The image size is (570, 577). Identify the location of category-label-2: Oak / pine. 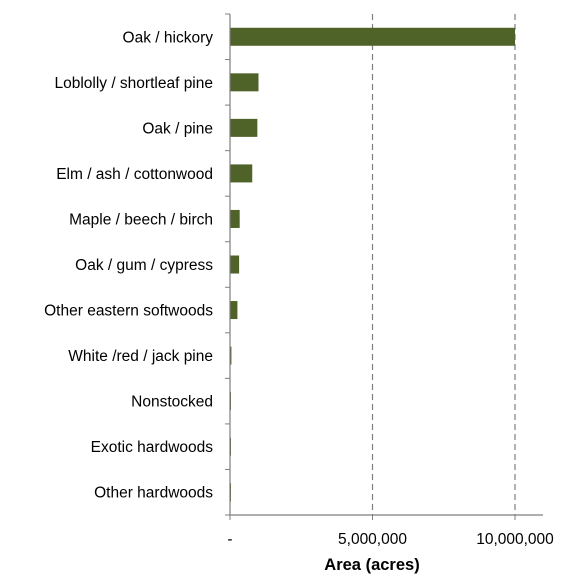
(177, 128).